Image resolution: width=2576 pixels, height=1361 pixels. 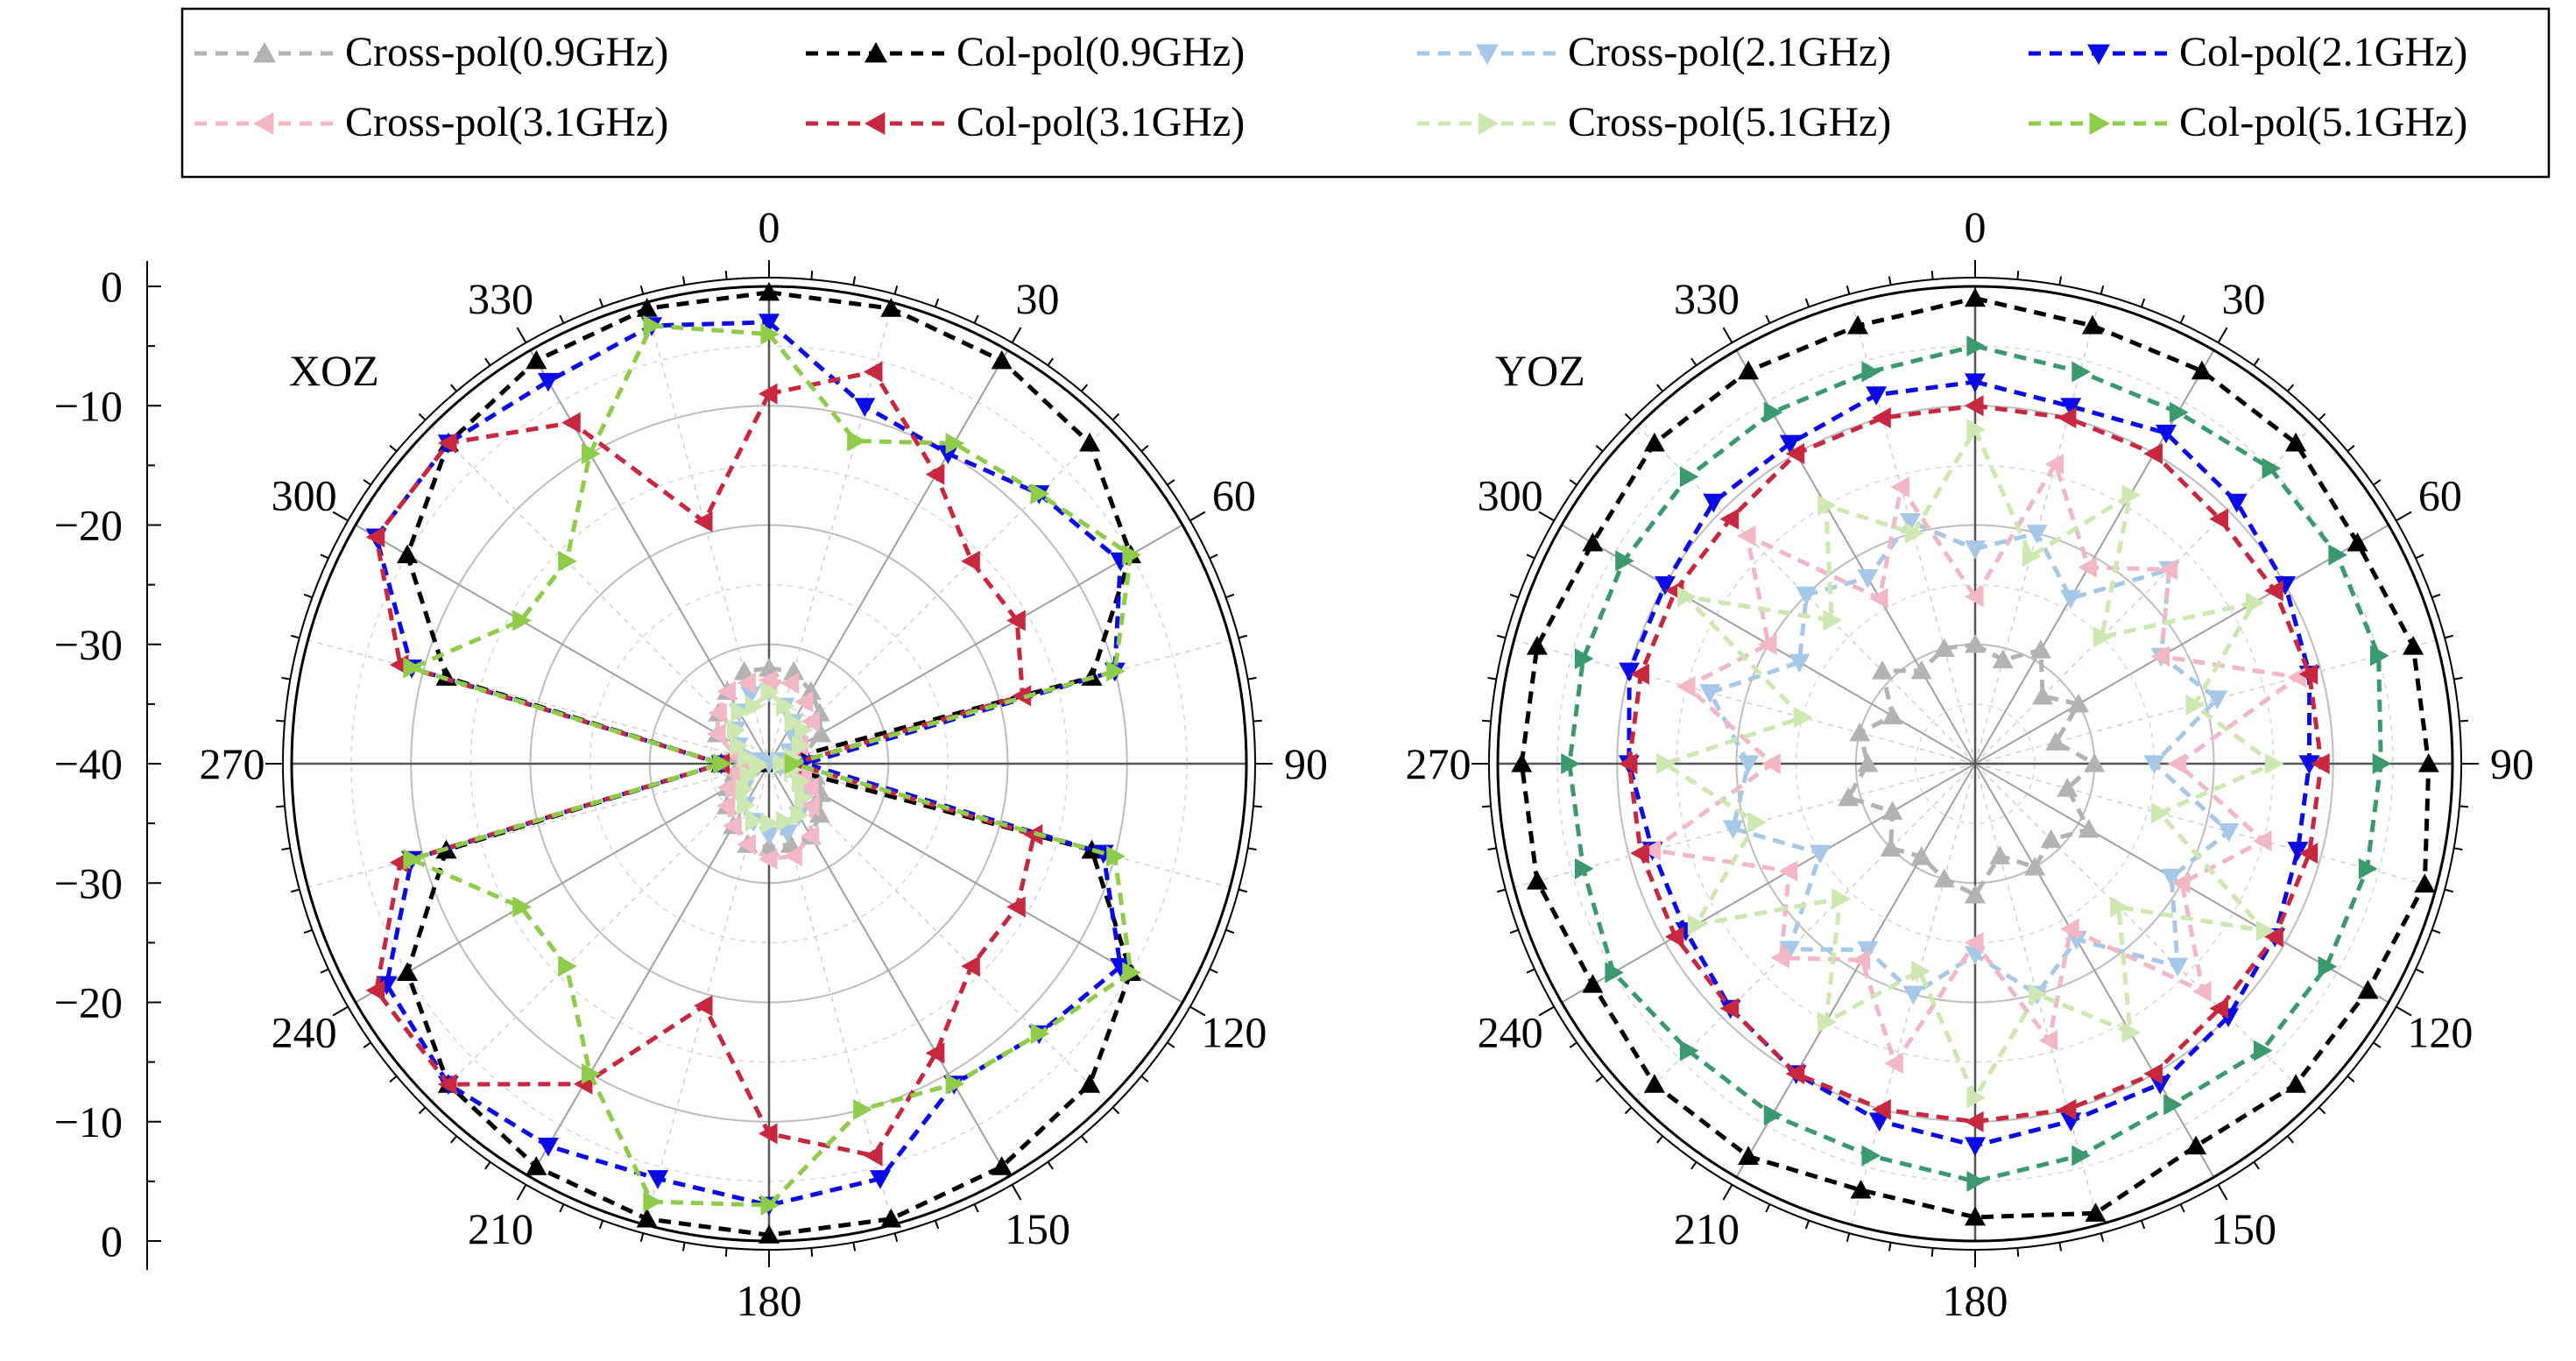 What do you see at coordinates (334, 370) in the screenshot?
I see `panel-title-xoz: XOZ` at bounding box center [334, 370].